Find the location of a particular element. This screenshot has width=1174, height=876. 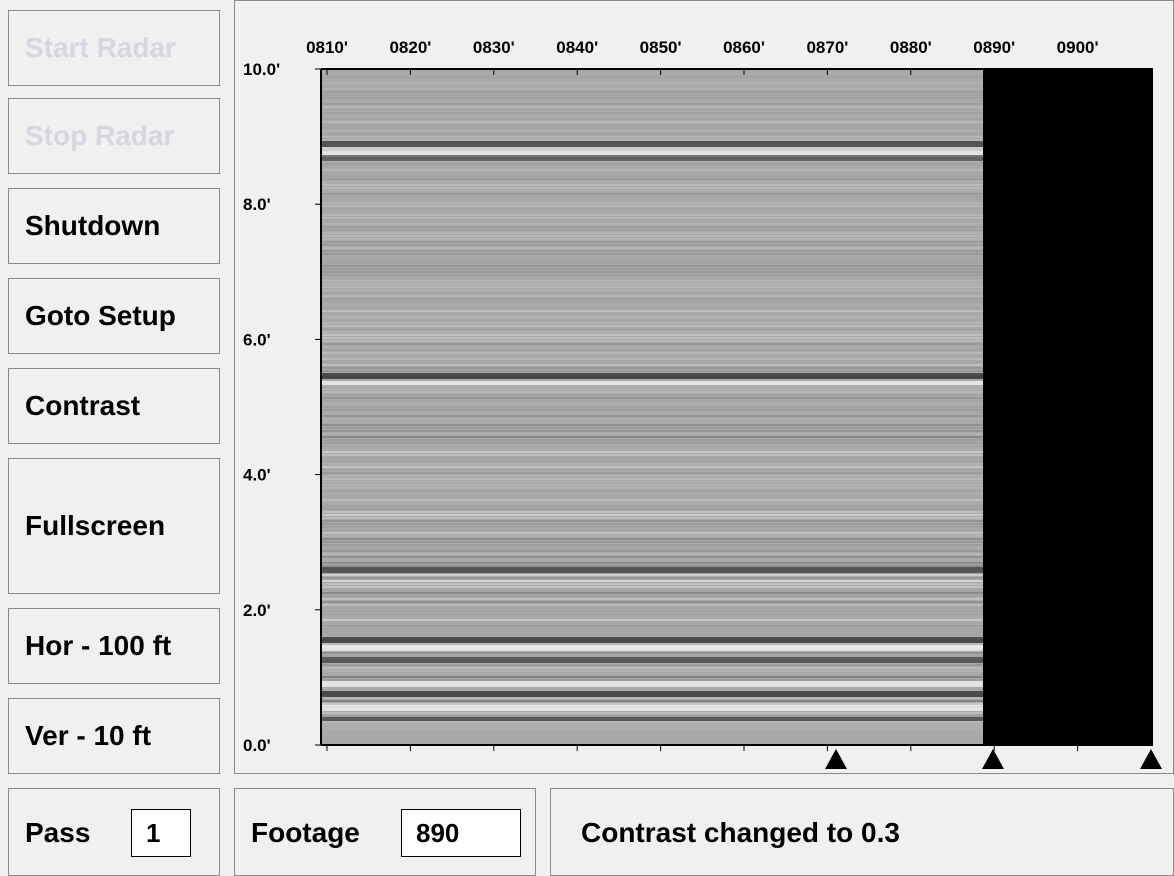

x-label: 0880' is located at coordinates (911, 47).